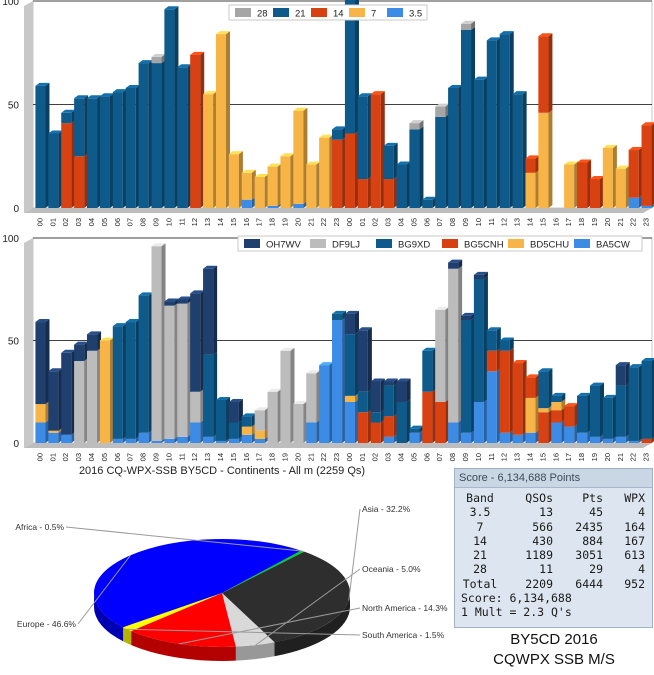  Describe the element at coordinates (581, 457) in the screenshot. I see `x-tick-label: 18` at that location.